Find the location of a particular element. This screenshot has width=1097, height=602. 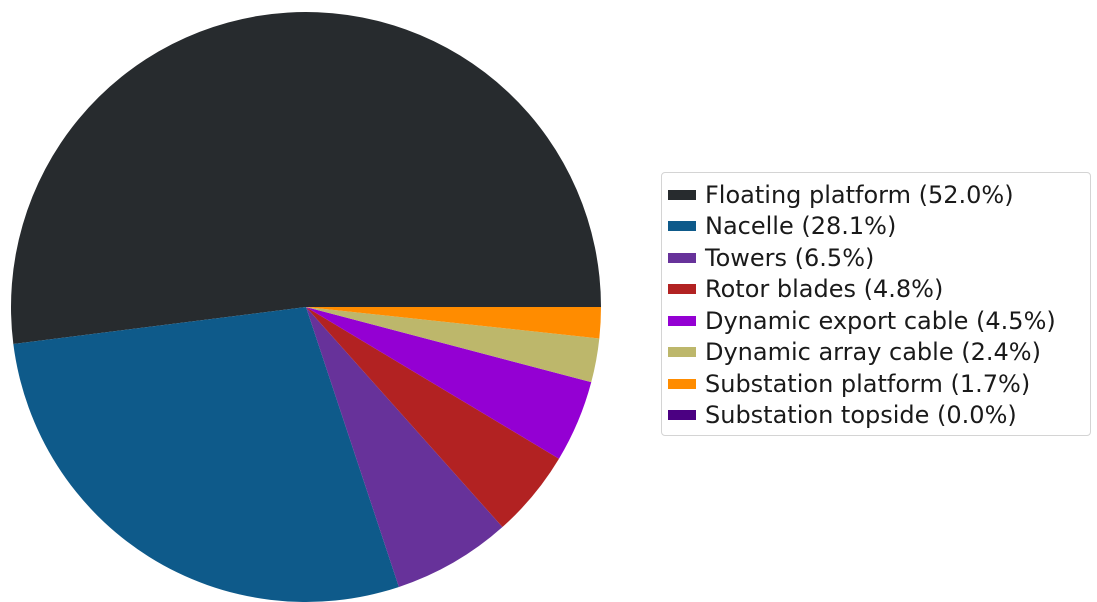

legend-item: Rotor blades (4.8%) is located at coordinates (879, 290).